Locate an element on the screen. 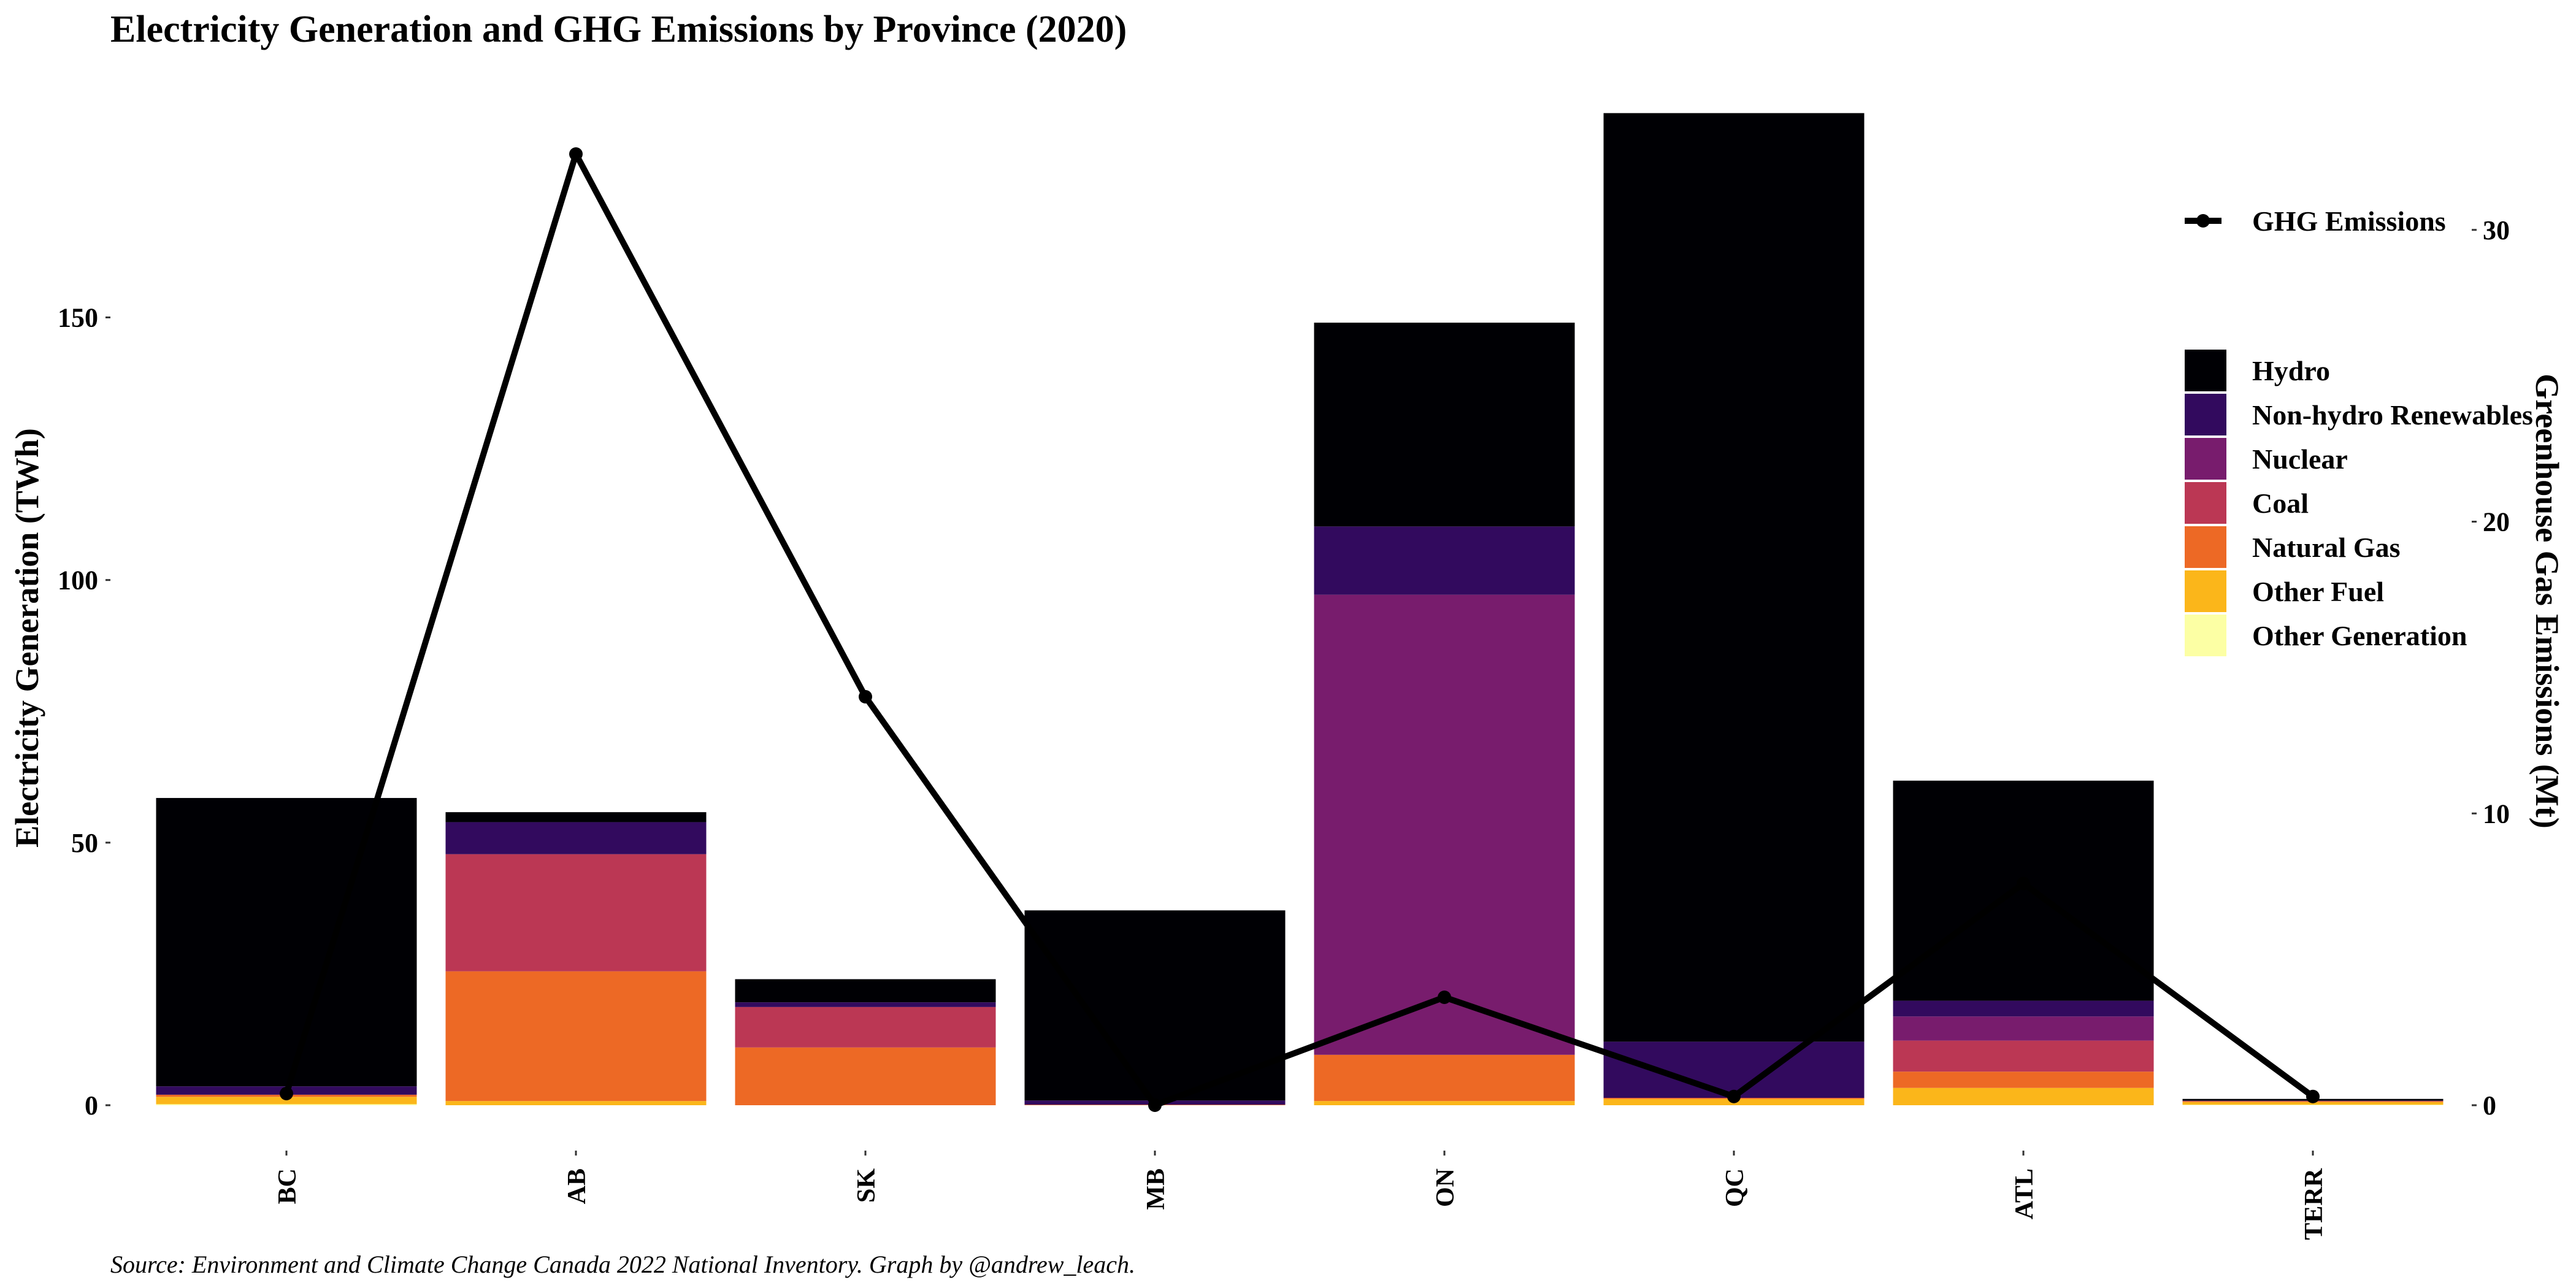 Image resolution: width=2576 pixels, height=1288 pixels. ghg-point-atl is located at coordinates (2023, 883).